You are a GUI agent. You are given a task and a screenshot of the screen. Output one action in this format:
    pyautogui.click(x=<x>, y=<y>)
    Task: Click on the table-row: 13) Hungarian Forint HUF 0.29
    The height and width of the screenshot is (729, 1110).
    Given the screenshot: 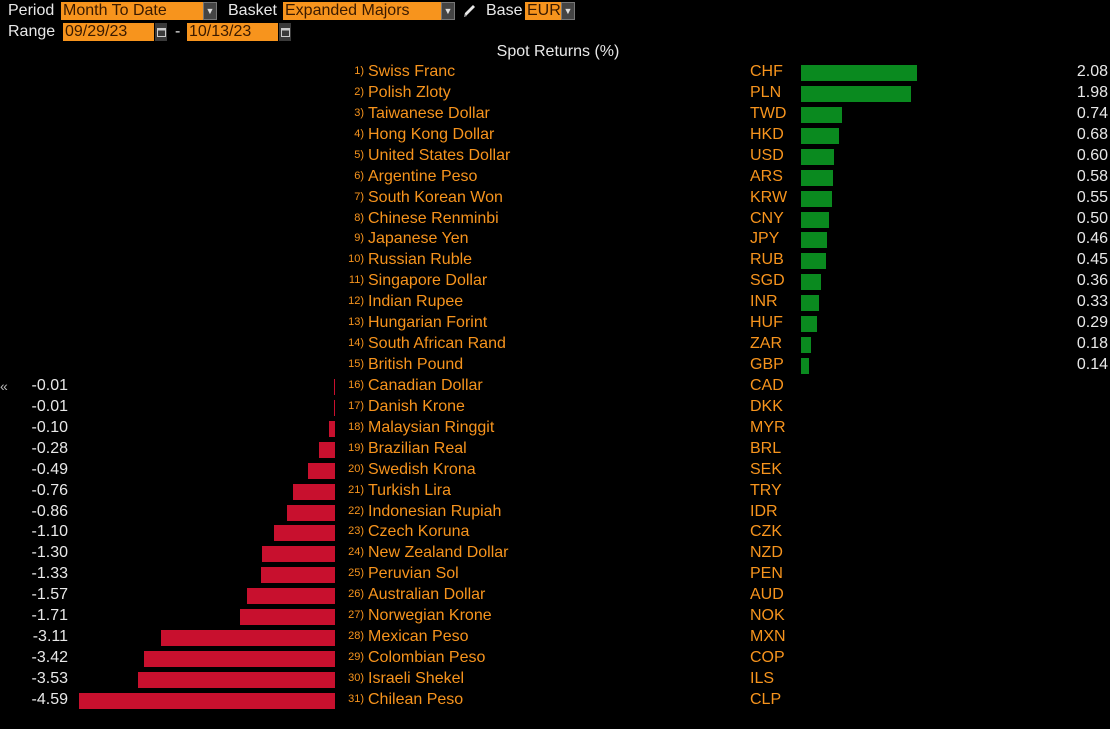 What is the action you would take?
    pyautogui.click(x=555, y=323)
    